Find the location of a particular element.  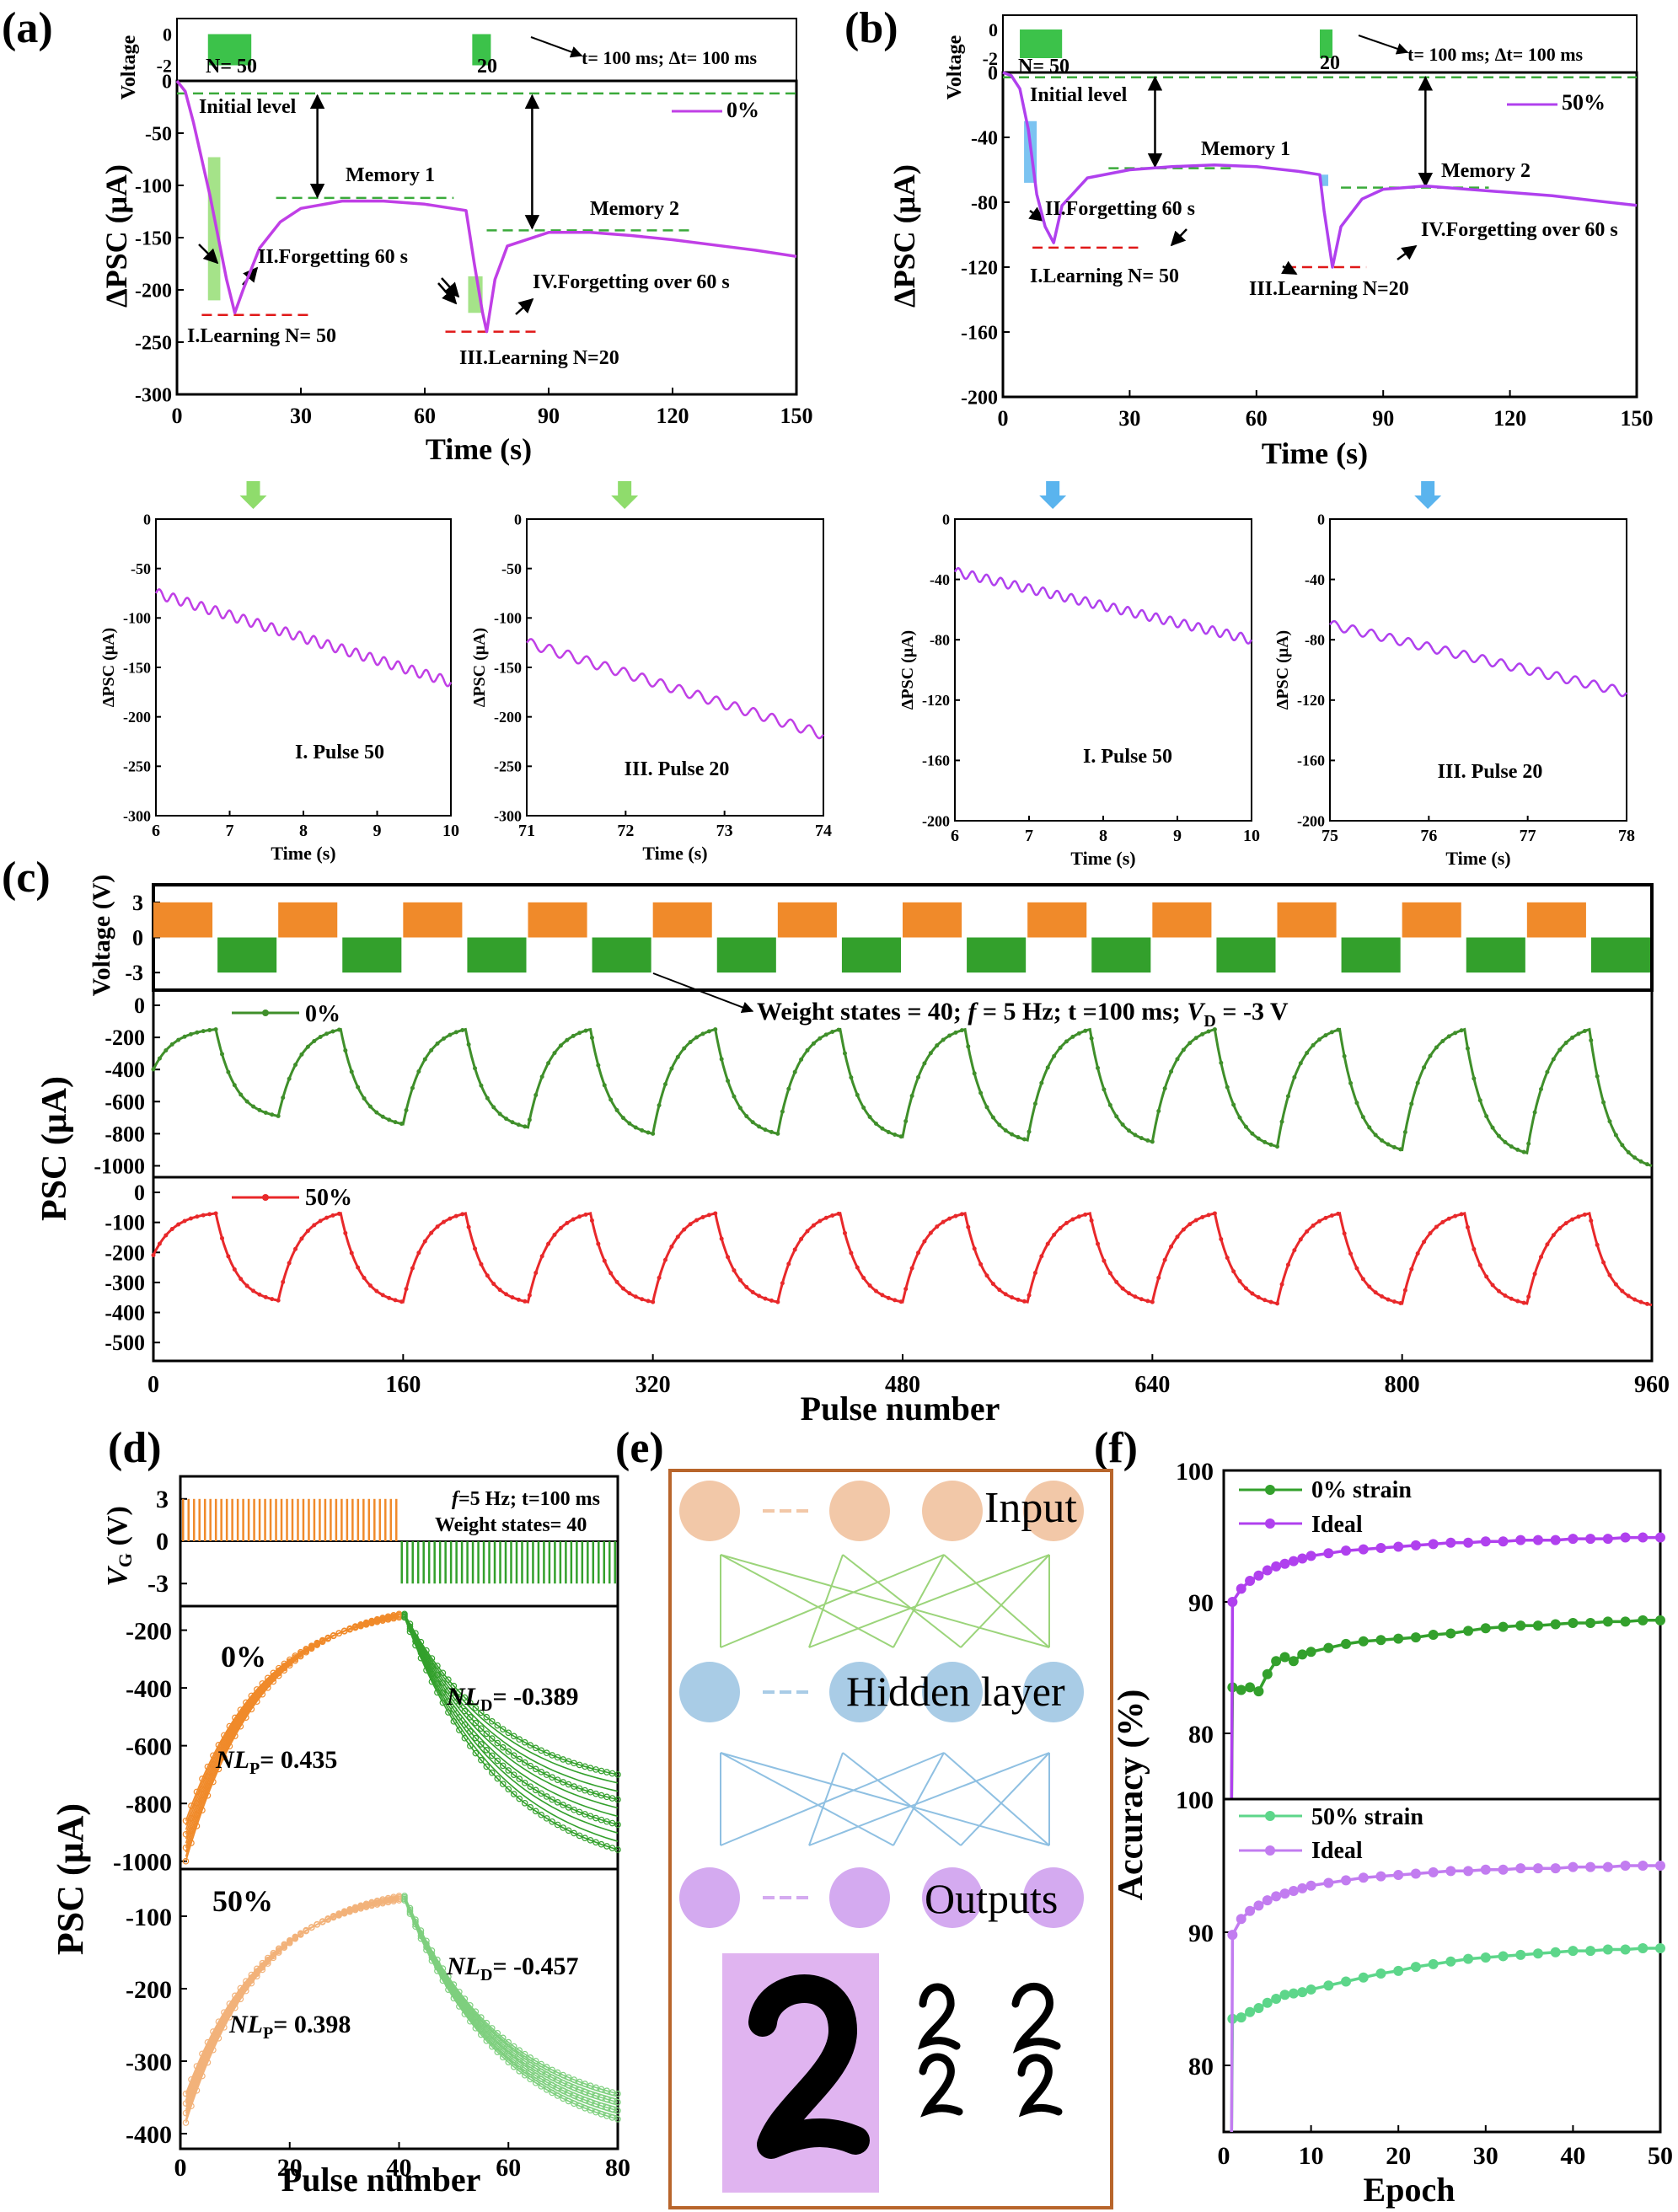

c-psc0-legend-marker is located at coordinates (265, 1013).